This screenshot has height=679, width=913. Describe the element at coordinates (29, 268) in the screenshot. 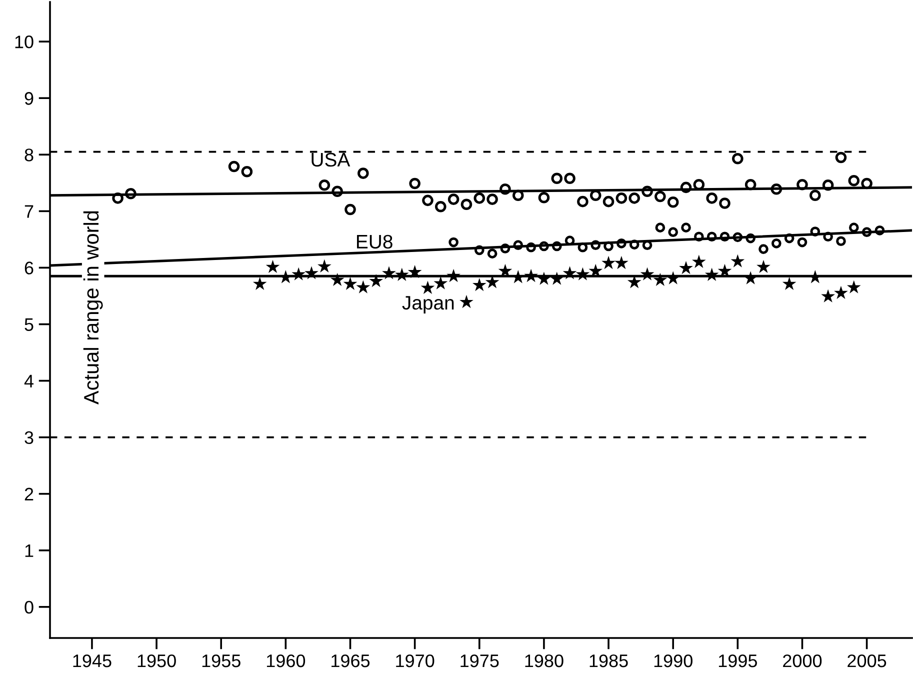

I see `y-tick-label: 6` at that location.